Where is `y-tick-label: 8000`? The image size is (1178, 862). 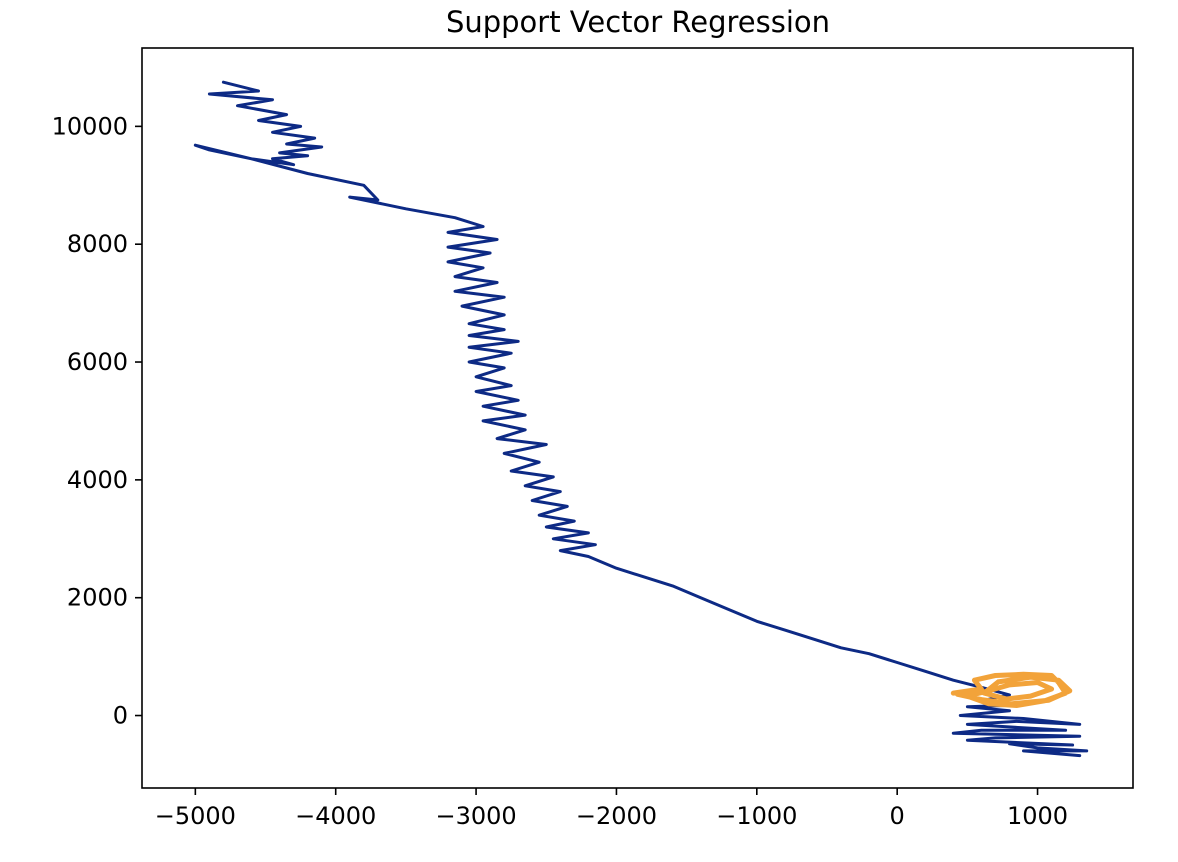 y-tick-label: 8000 is located at coordinates (97, 244).